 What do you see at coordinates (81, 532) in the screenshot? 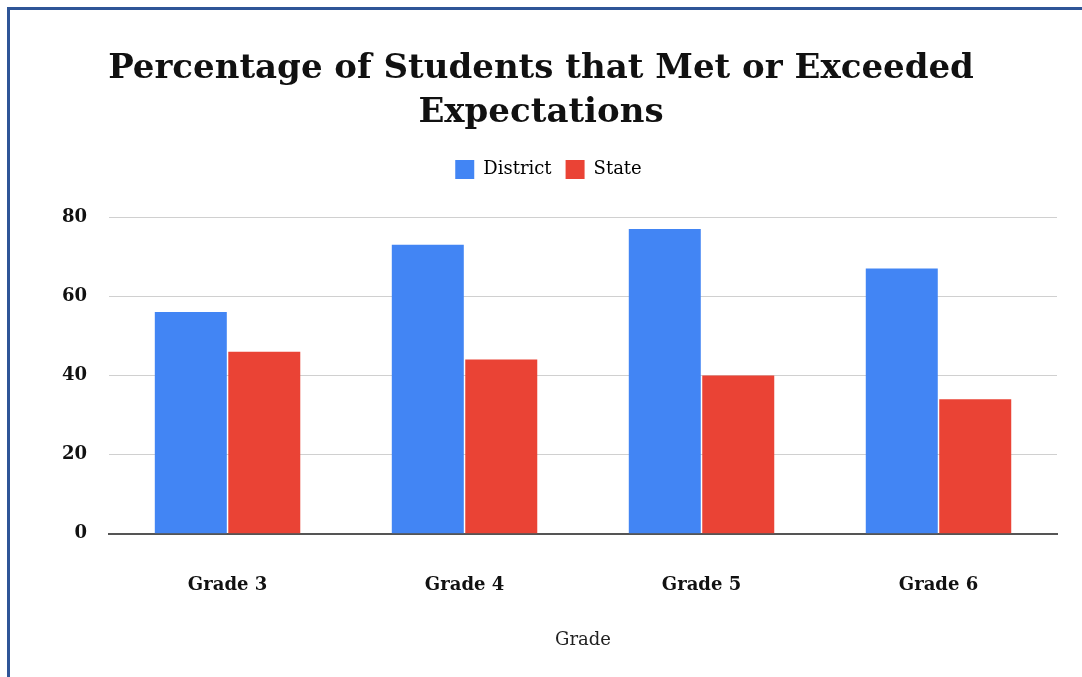
I see `y-tick-label: 0` at bounding box center [81, 532].